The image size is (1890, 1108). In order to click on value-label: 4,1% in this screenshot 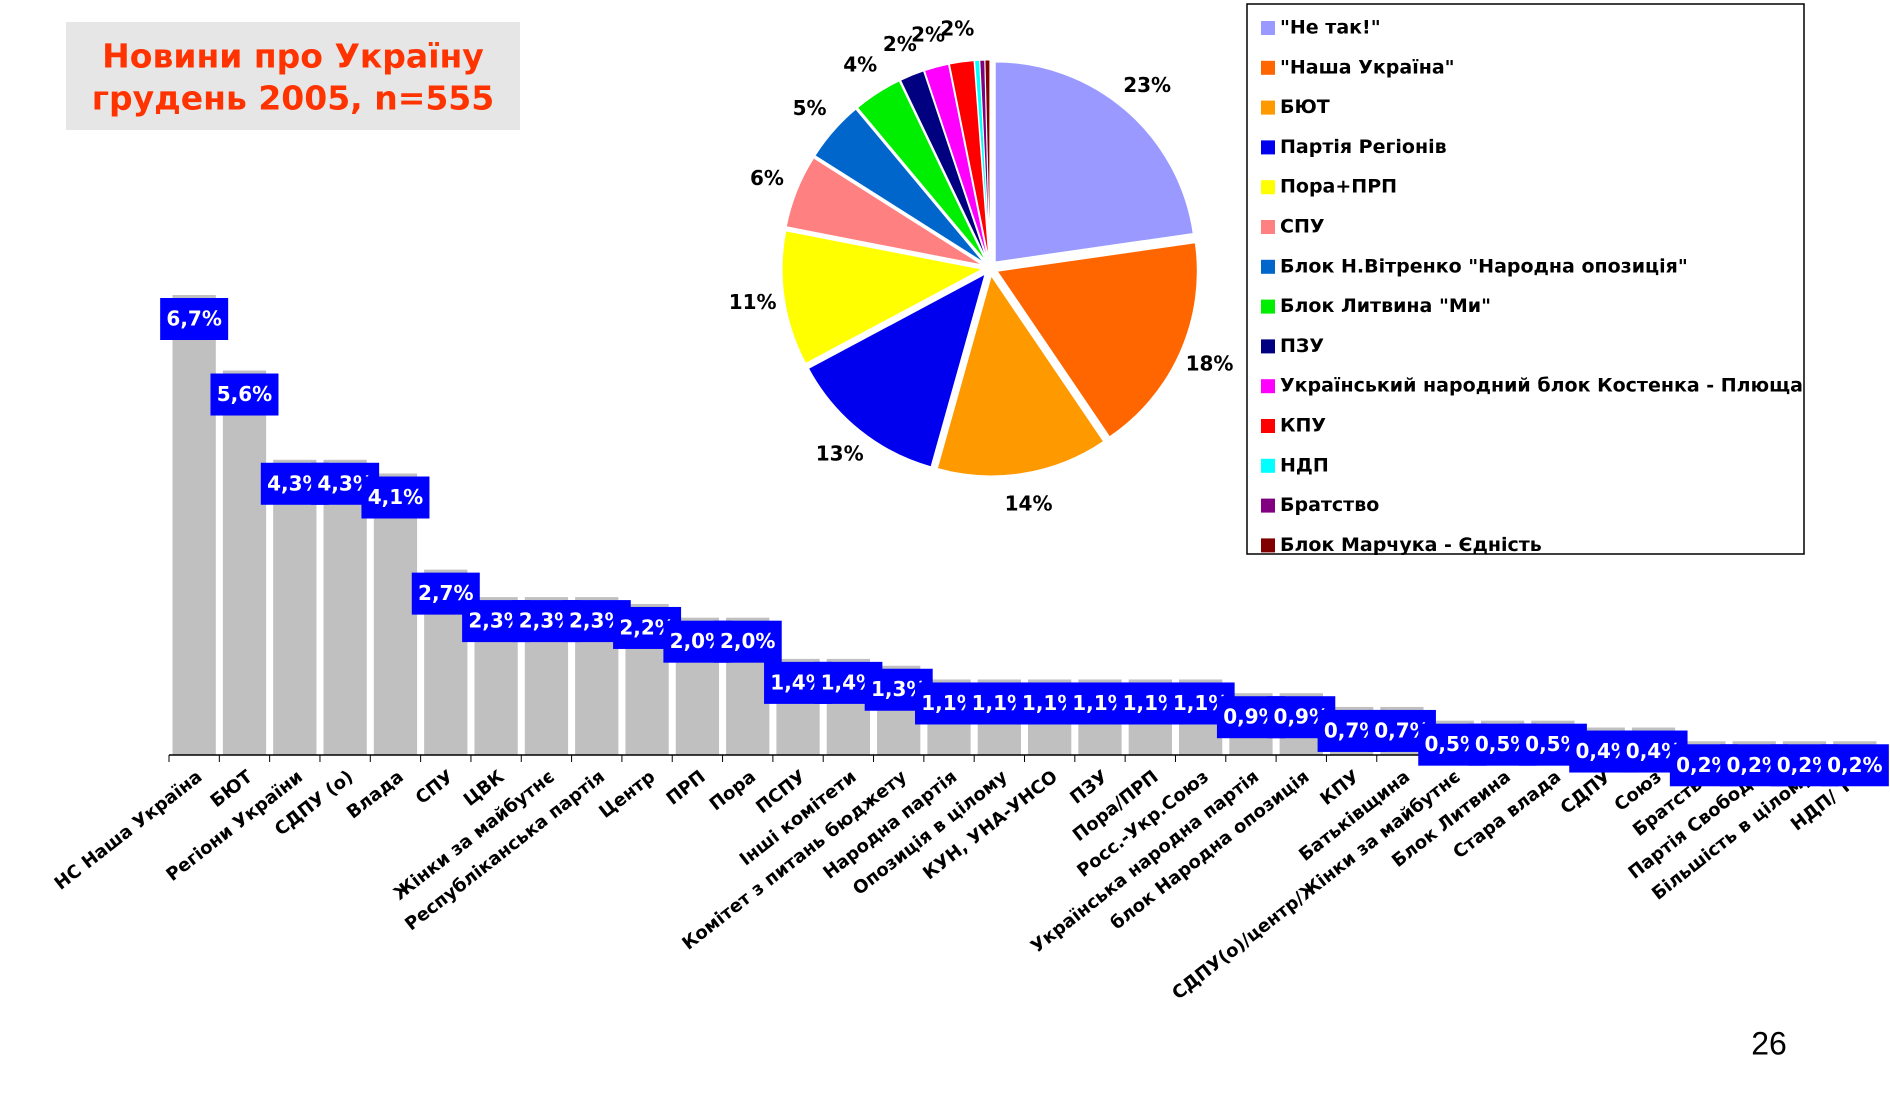, I will do `click(395, 497)`.